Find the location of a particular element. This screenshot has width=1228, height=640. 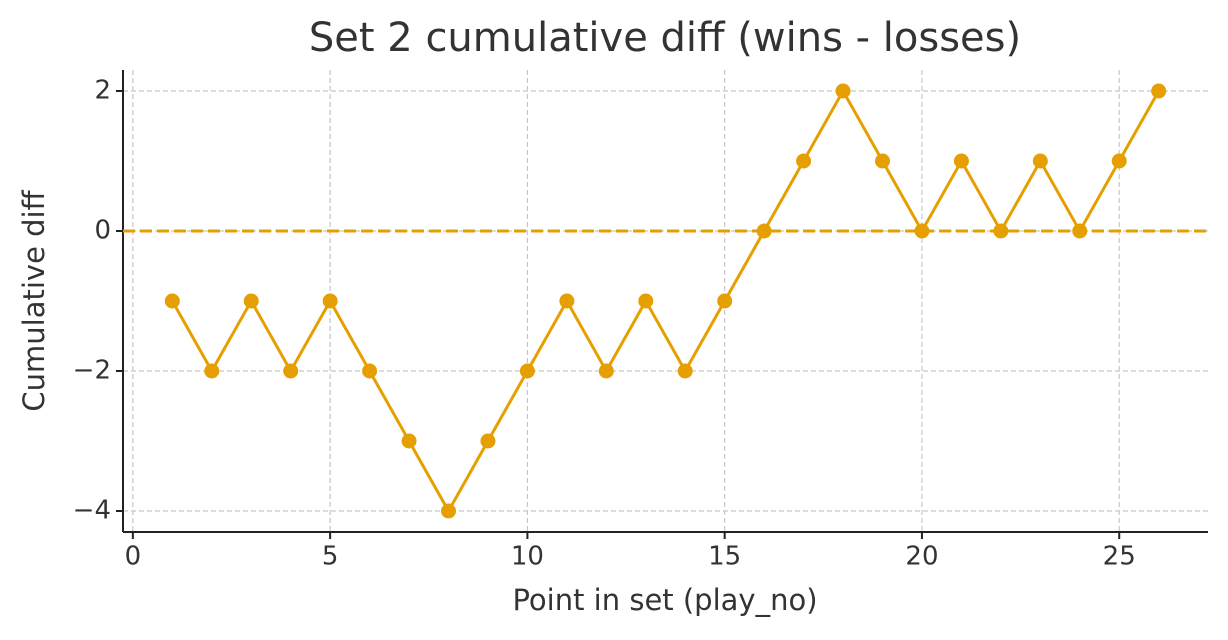

y-tick-label: 2 is located at coordinates (102, 91).